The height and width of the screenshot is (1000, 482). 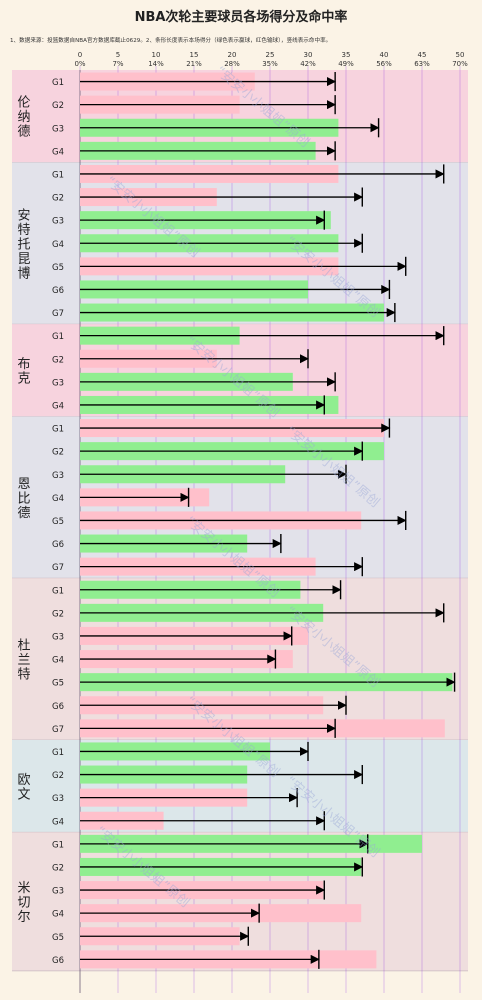 What do you see at coordinates (384, 55) in the screenshot?
I see `x-tick-points: 40` at bounding box center [384, 55].